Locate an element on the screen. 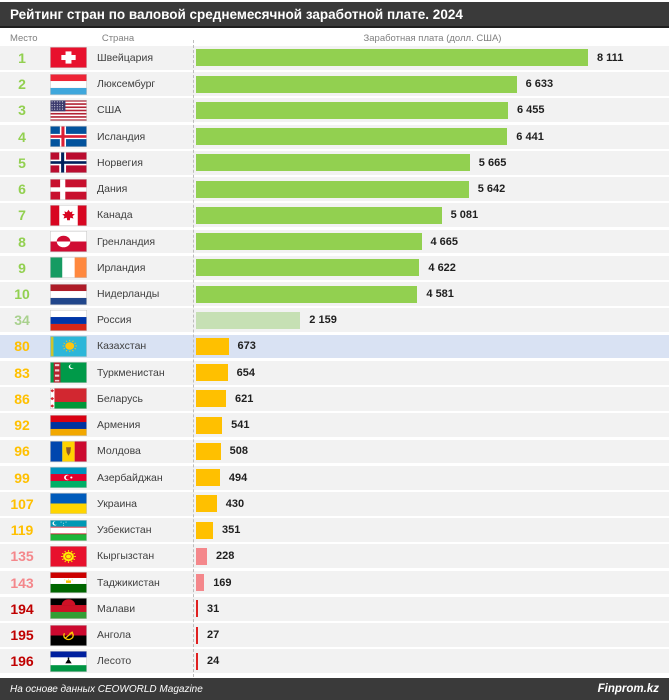  country-row: 34 Россия 2 159 is located at coordinates (334, 320).